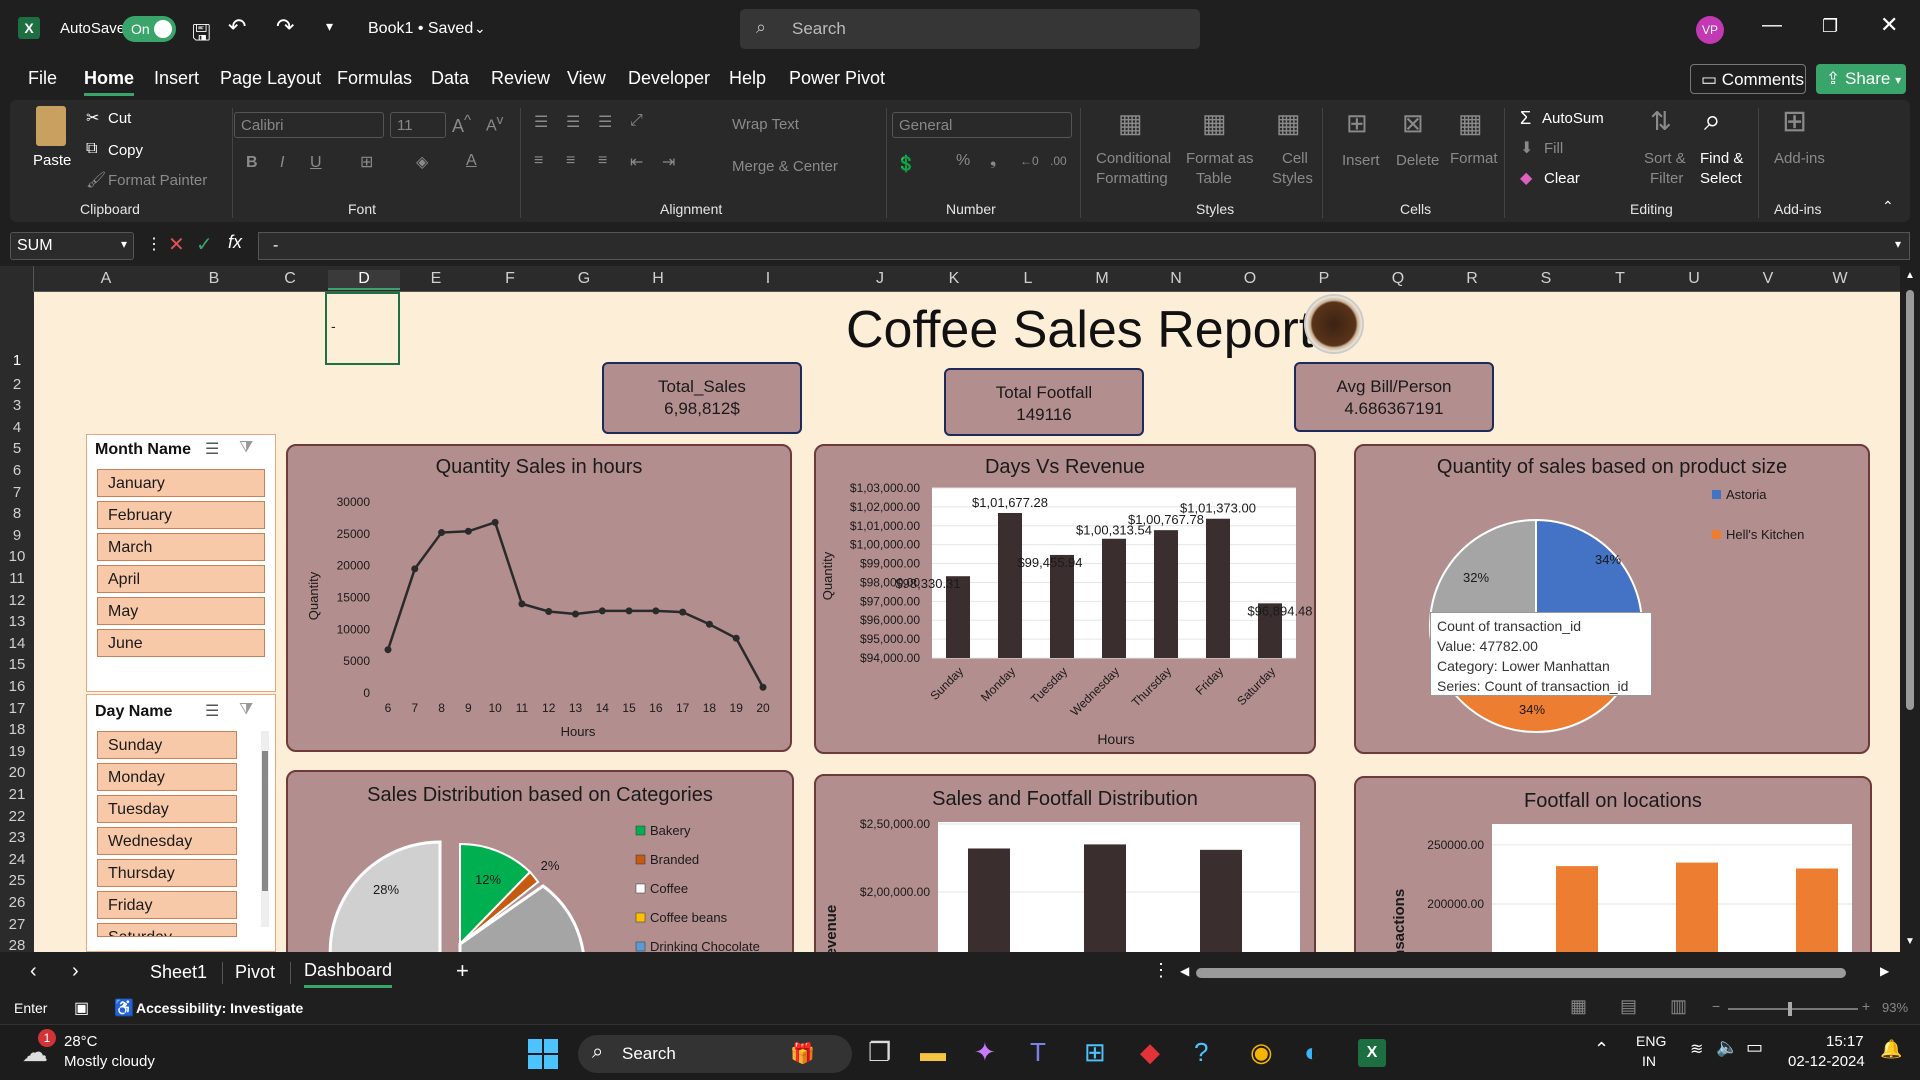 This screenshot has width=1920, height=1080. I want to click on volume-icon: 🔈, so click(1727, 1047).